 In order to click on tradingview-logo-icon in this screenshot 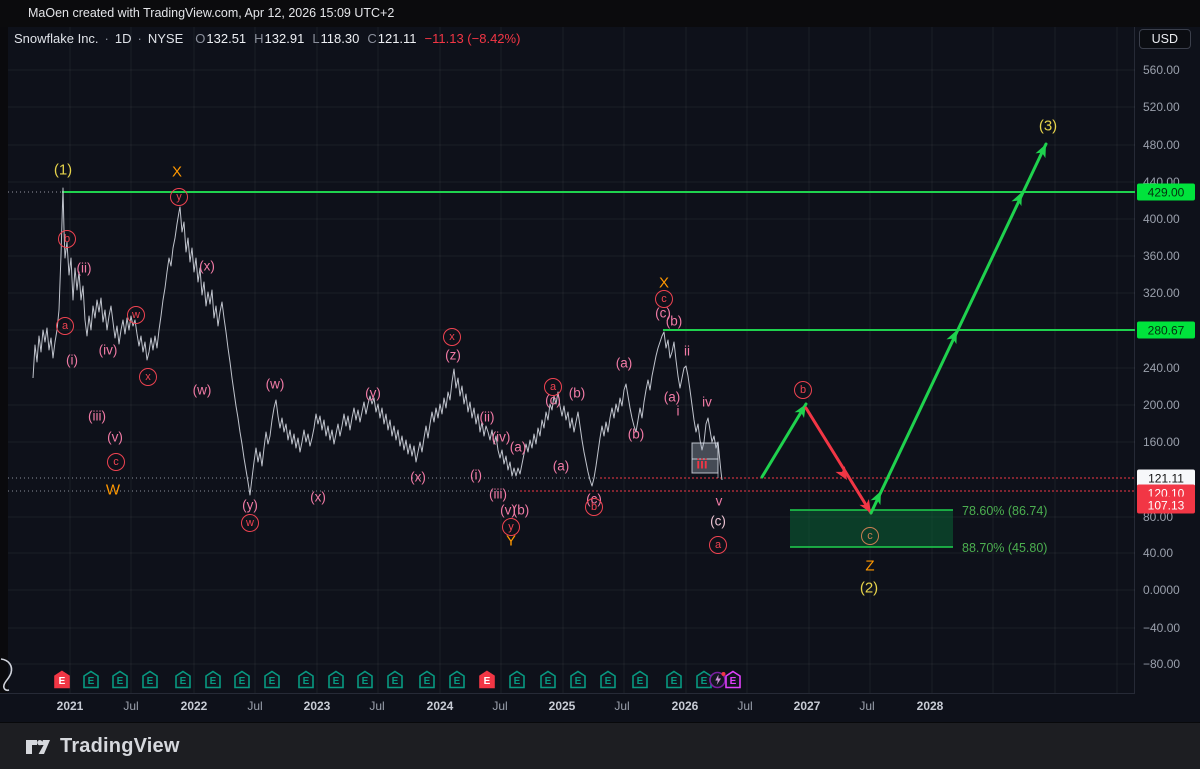, I will do `click(37, 747)`.